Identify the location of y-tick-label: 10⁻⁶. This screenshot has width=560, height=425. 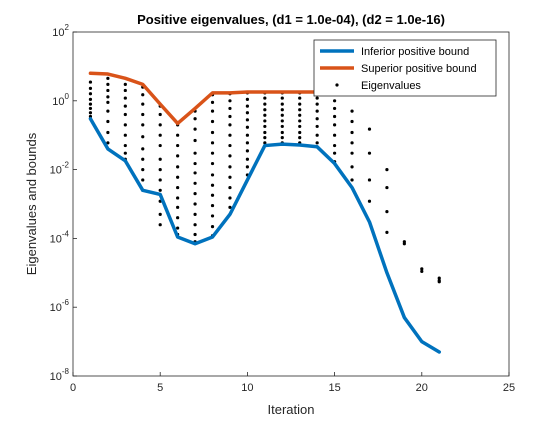
(60, 306).